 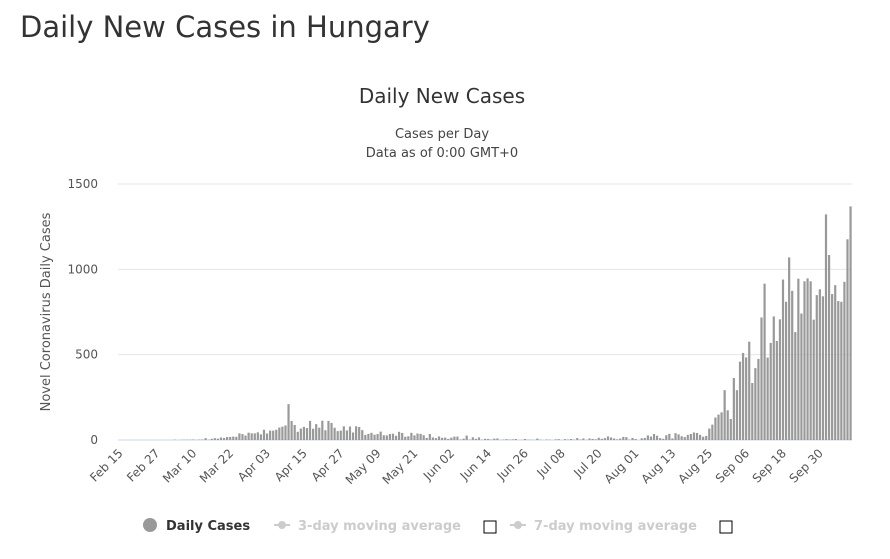 I want to click on x-tick-label: Jun 02, so click(x=438, y=464).